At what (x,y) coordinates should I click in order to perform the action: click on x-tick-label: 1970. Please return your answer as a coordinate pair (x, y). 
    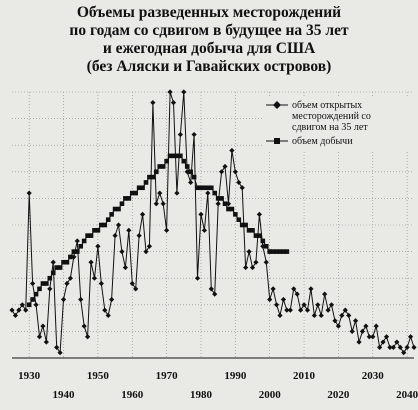
    Looking at the image, I should click on (167, 376).